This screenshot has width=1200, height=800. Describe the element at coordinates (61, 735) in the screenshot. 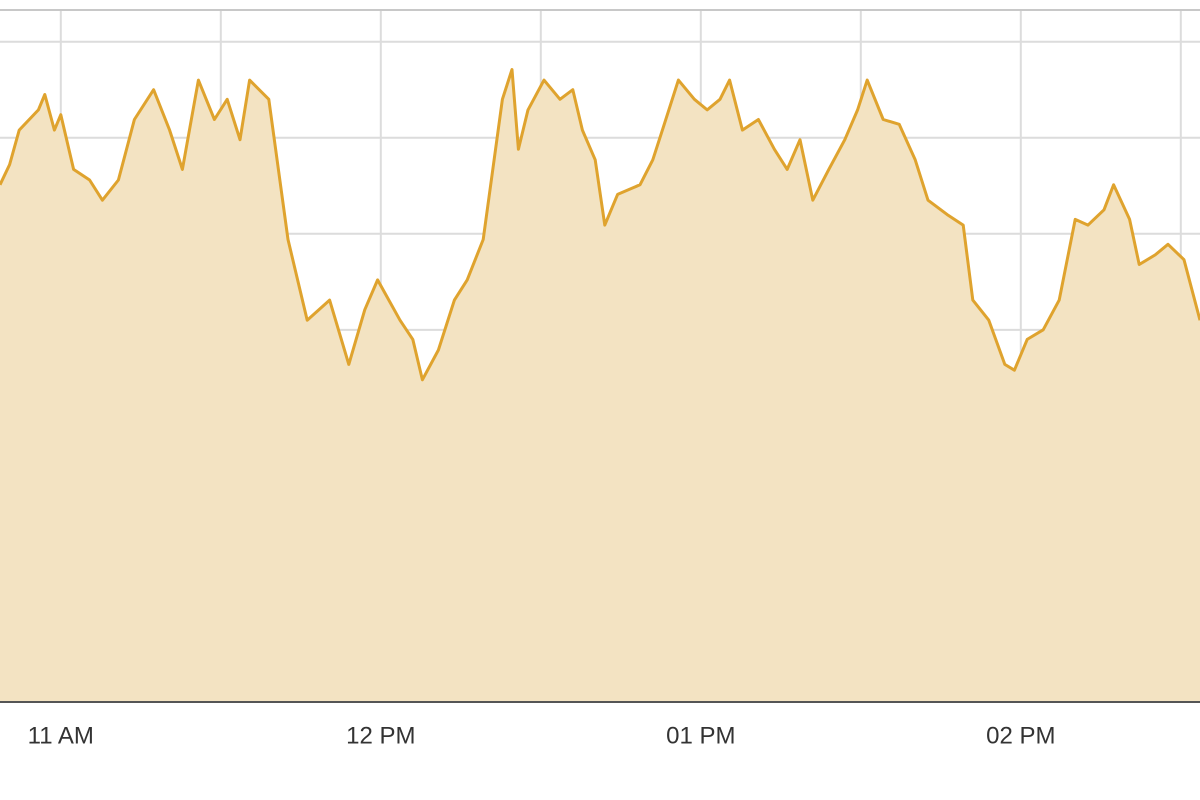

I see `x-tick-label: 11 AM` at that location.